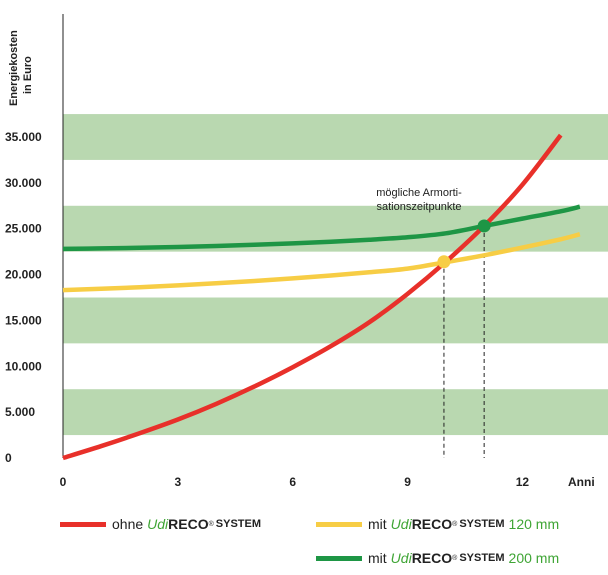 Image resolution: width=608 pixels, height=575 pixels. I want to click on x-tick-label: 3, so click(178, 482).